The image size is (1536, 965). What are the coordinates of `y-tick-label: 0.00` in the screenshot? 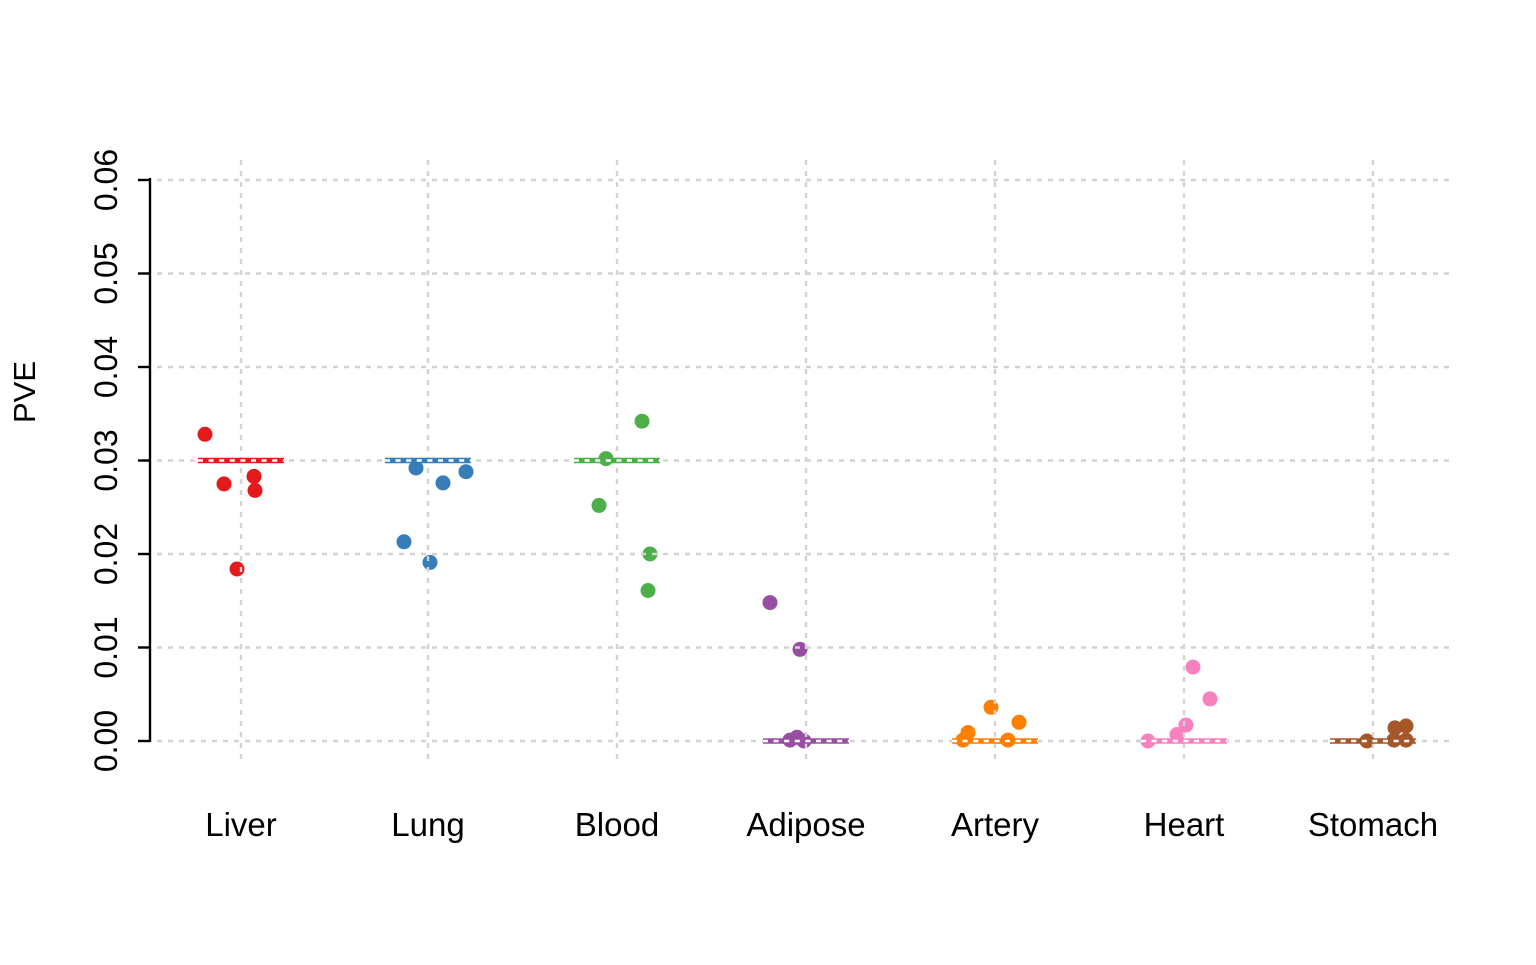 It's located at (106, 741).